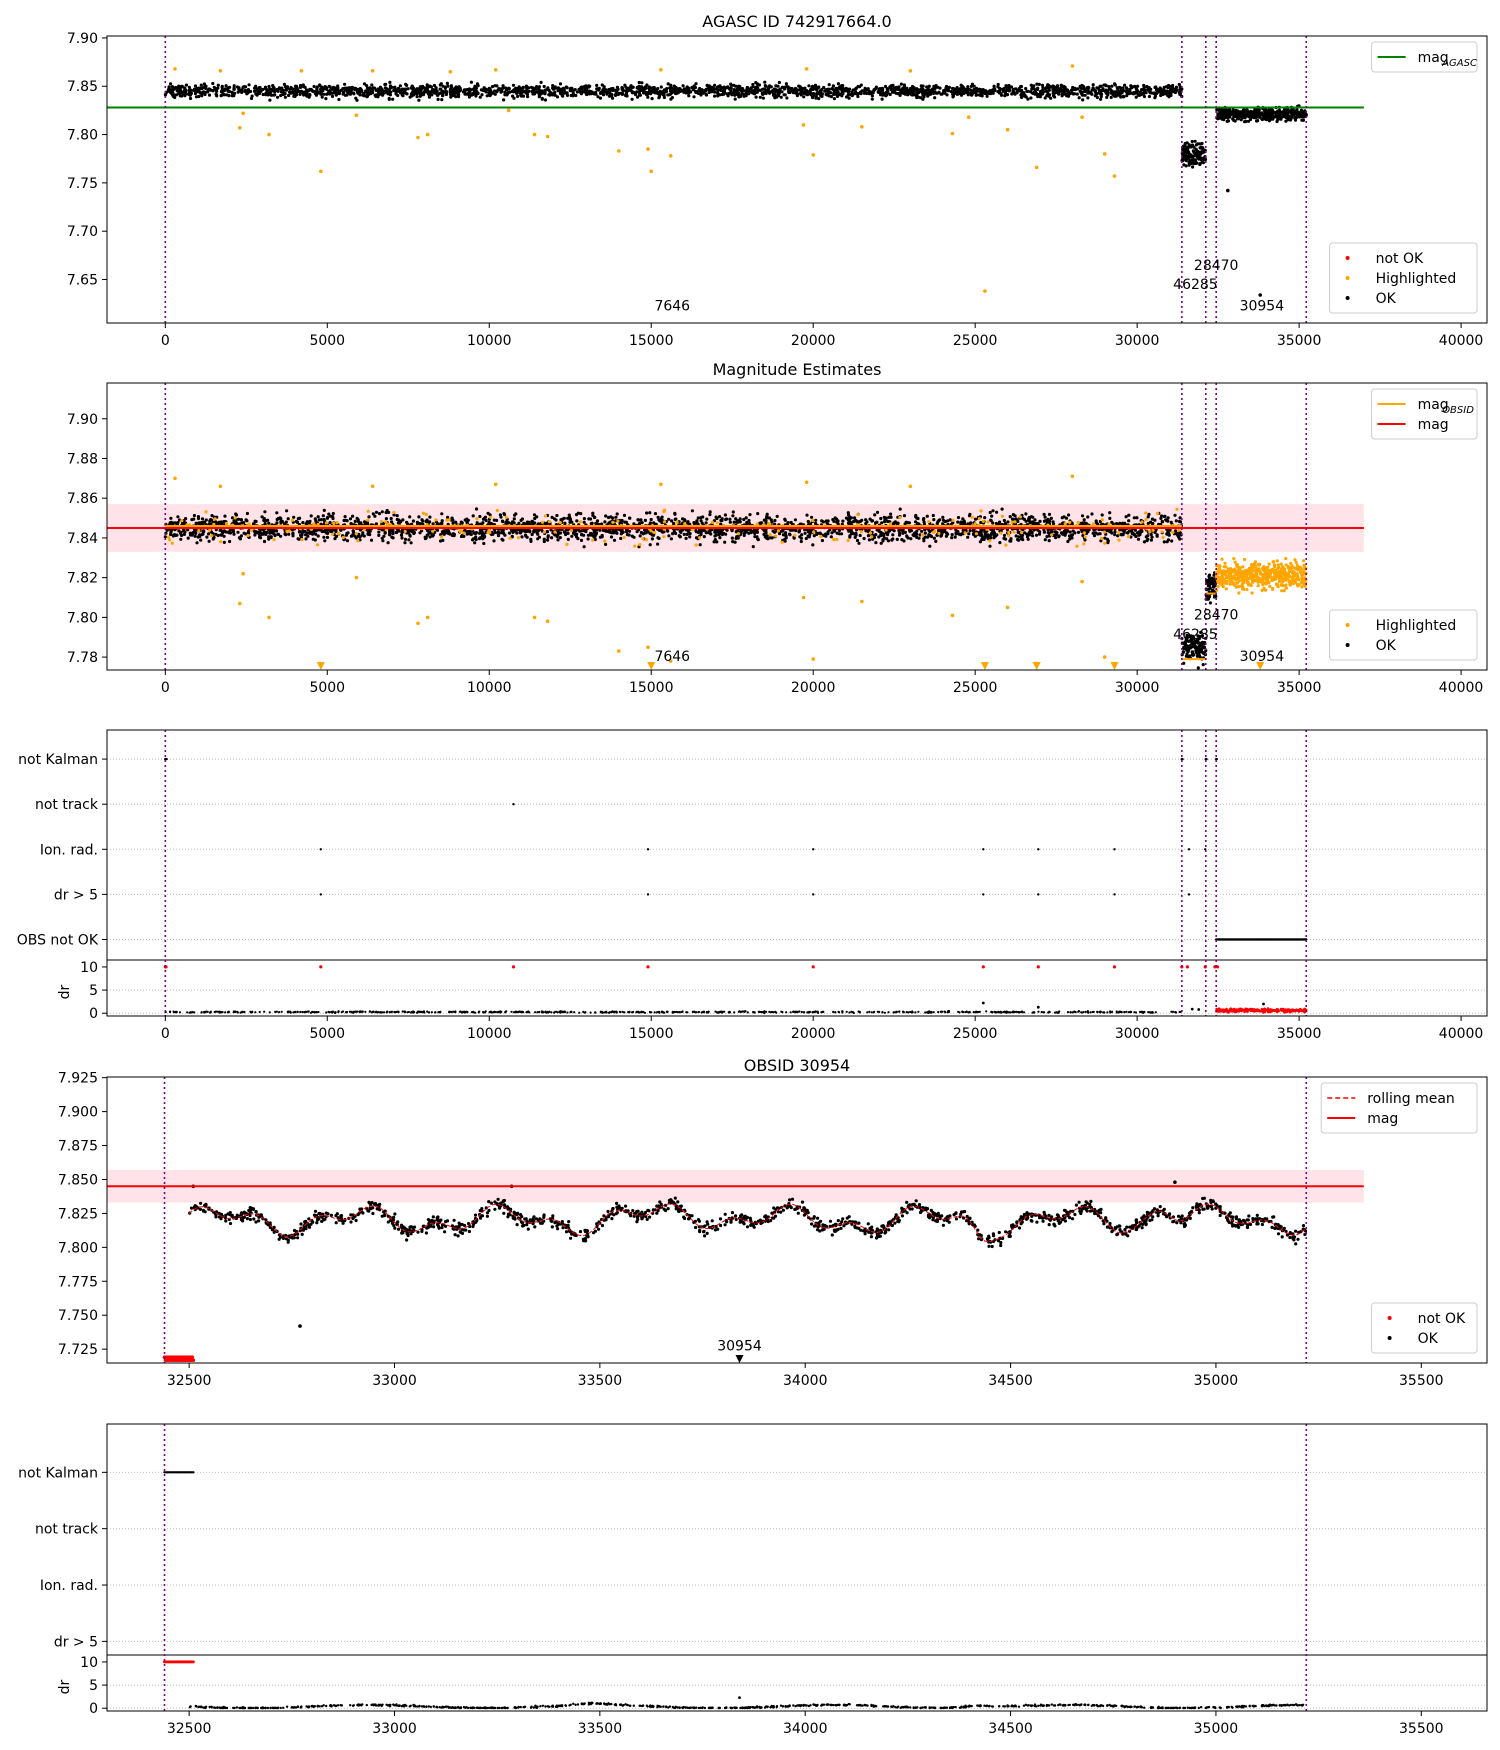 The height and width of the screenshot is (1750, 1500). Describe the element at coordinates (82, 184) in the screenshot. I see `y-tick-label: 7.75` at that location.